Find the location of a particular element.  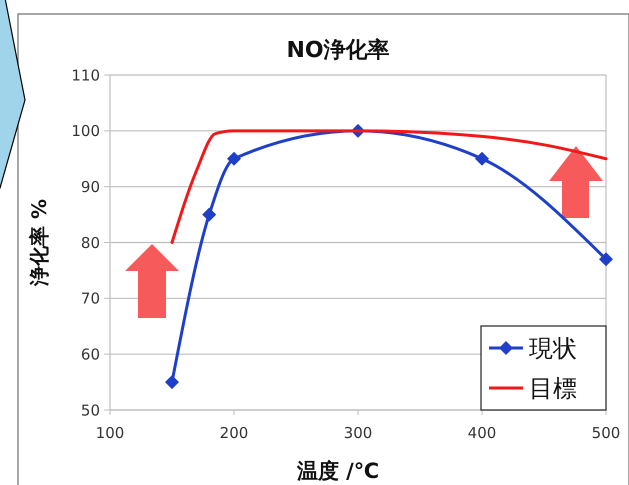

legend-label: 目標 is located at coordinates (553, 388).